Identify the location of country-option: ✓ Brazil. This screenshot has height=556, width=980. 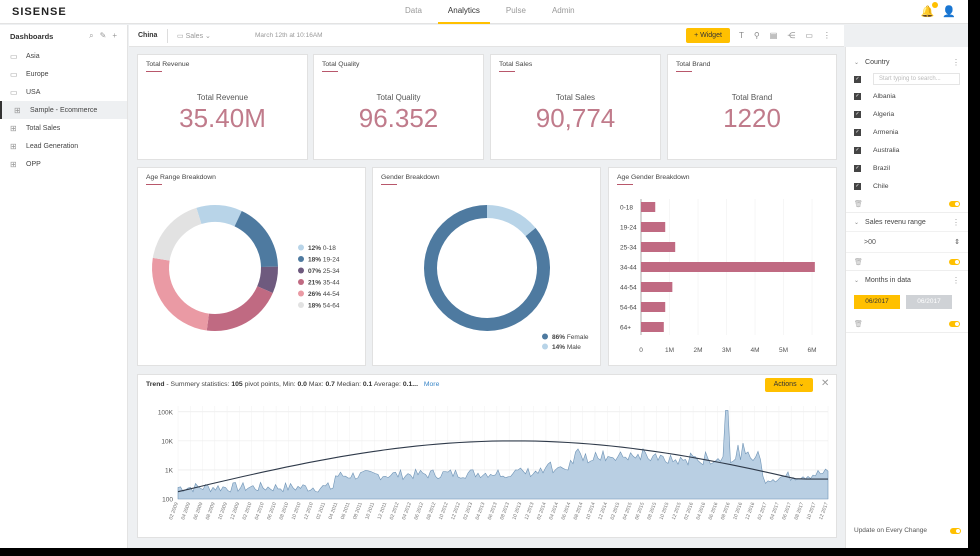
(907, 168).